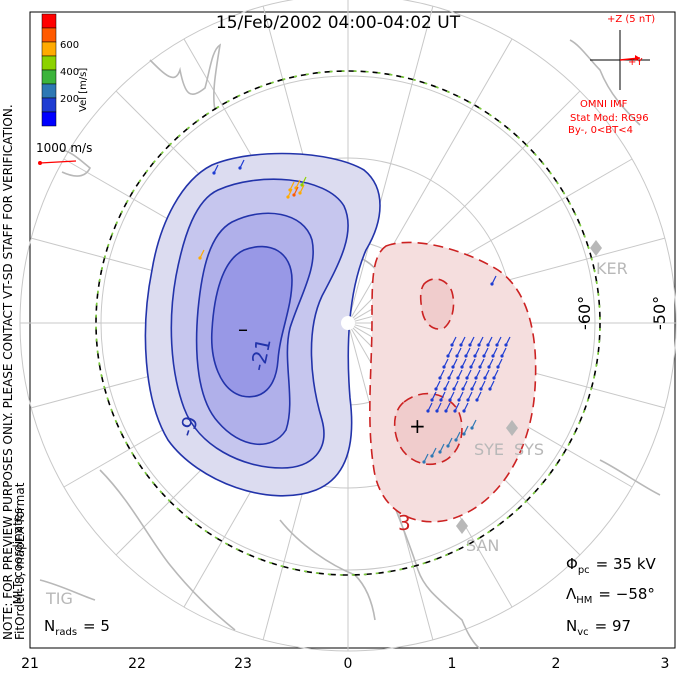 Image resolution: width=680 pixels, height=674 pixels. What do you see at coordinates (482, 545) in the screenshot?
I see `station-label-san: SAN` at bounding box center [482, 545].